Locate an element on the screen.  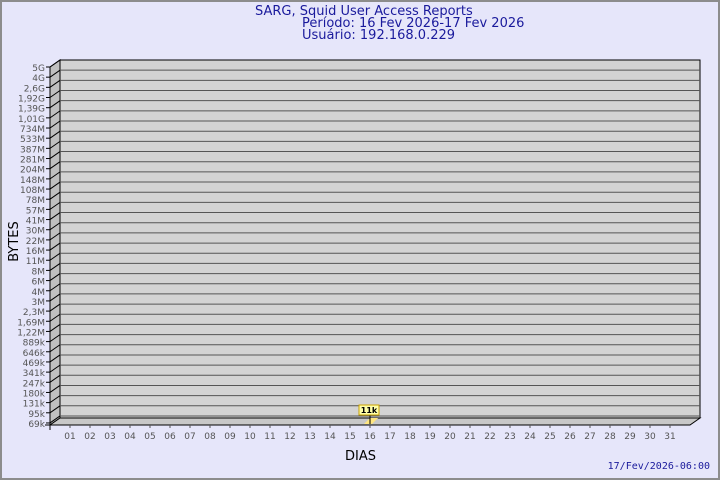
y-tick-label: 646k is located at coordinates (34, 354).